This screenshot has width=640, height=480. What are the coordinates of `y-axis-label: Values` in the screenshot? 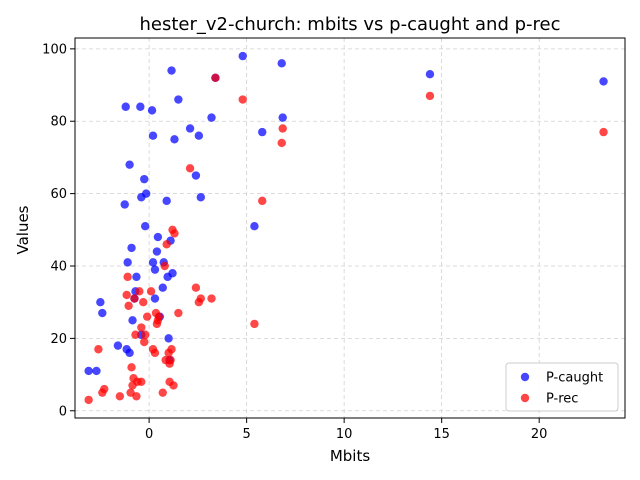 It's located at (23, 229).